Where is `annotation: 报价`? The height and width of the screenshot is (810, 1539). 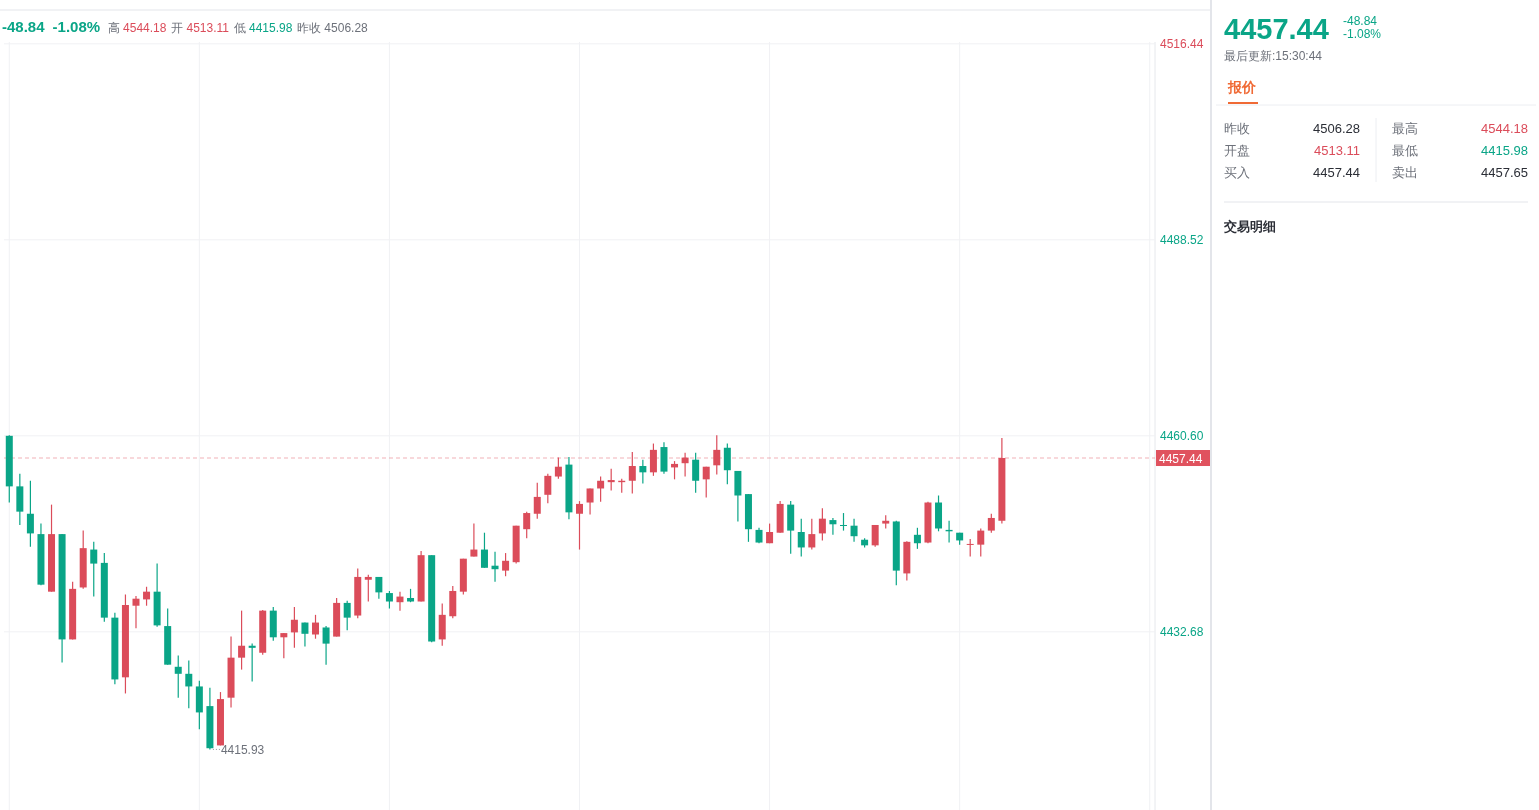
annotation: 报价 is located at coordinates (1242, 87).